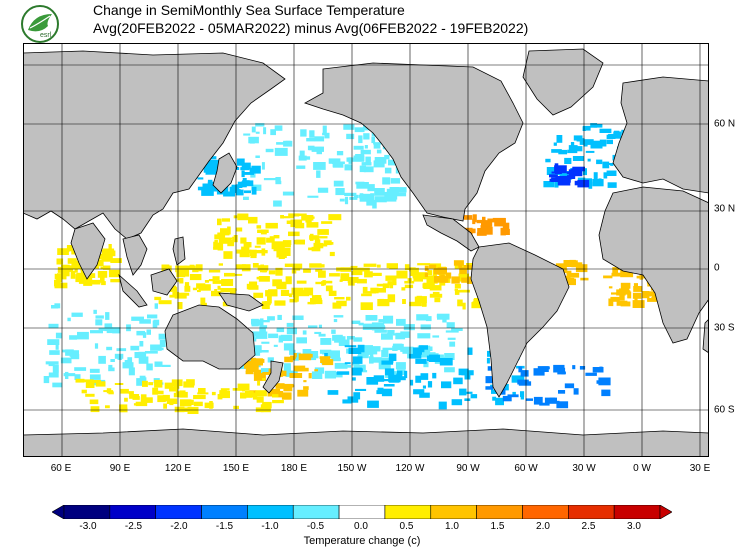  What do you see at coordinates (563, 82) in the screenshot?
I see `land-greenland` at bounding box center [563, 82].